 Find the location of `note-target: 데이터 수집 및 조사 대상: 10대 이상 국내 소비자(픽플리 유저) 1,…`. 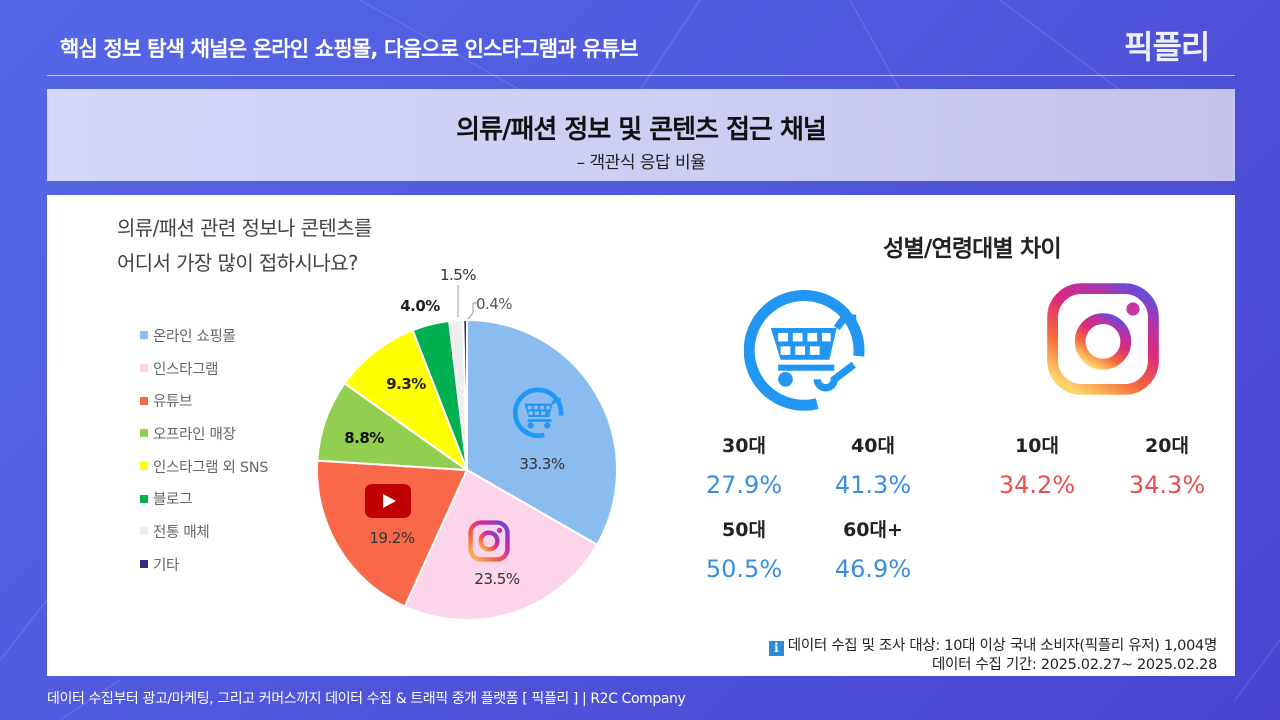

note-target: 데이터 수집 및 조사 대상: 10대 이상 국내 소비자(픽플리 유저) 1,… is located at coordinates (1002, 646).